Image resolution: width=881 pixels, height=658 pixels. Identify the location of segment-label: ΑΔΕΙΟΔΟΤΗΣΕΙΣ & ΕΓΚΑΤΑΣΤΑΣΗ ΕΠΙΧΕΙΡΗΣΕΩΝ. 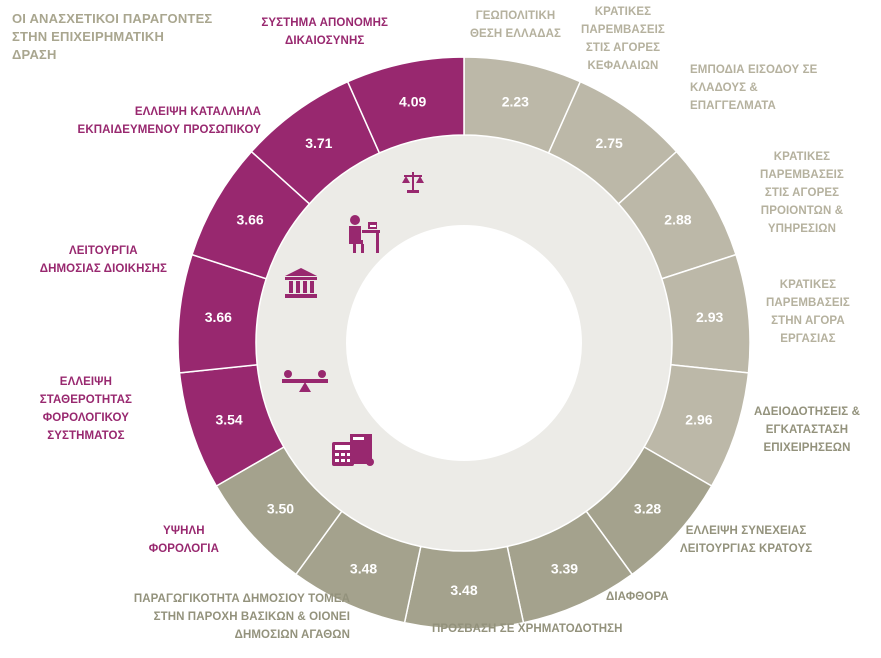
(807, 430).